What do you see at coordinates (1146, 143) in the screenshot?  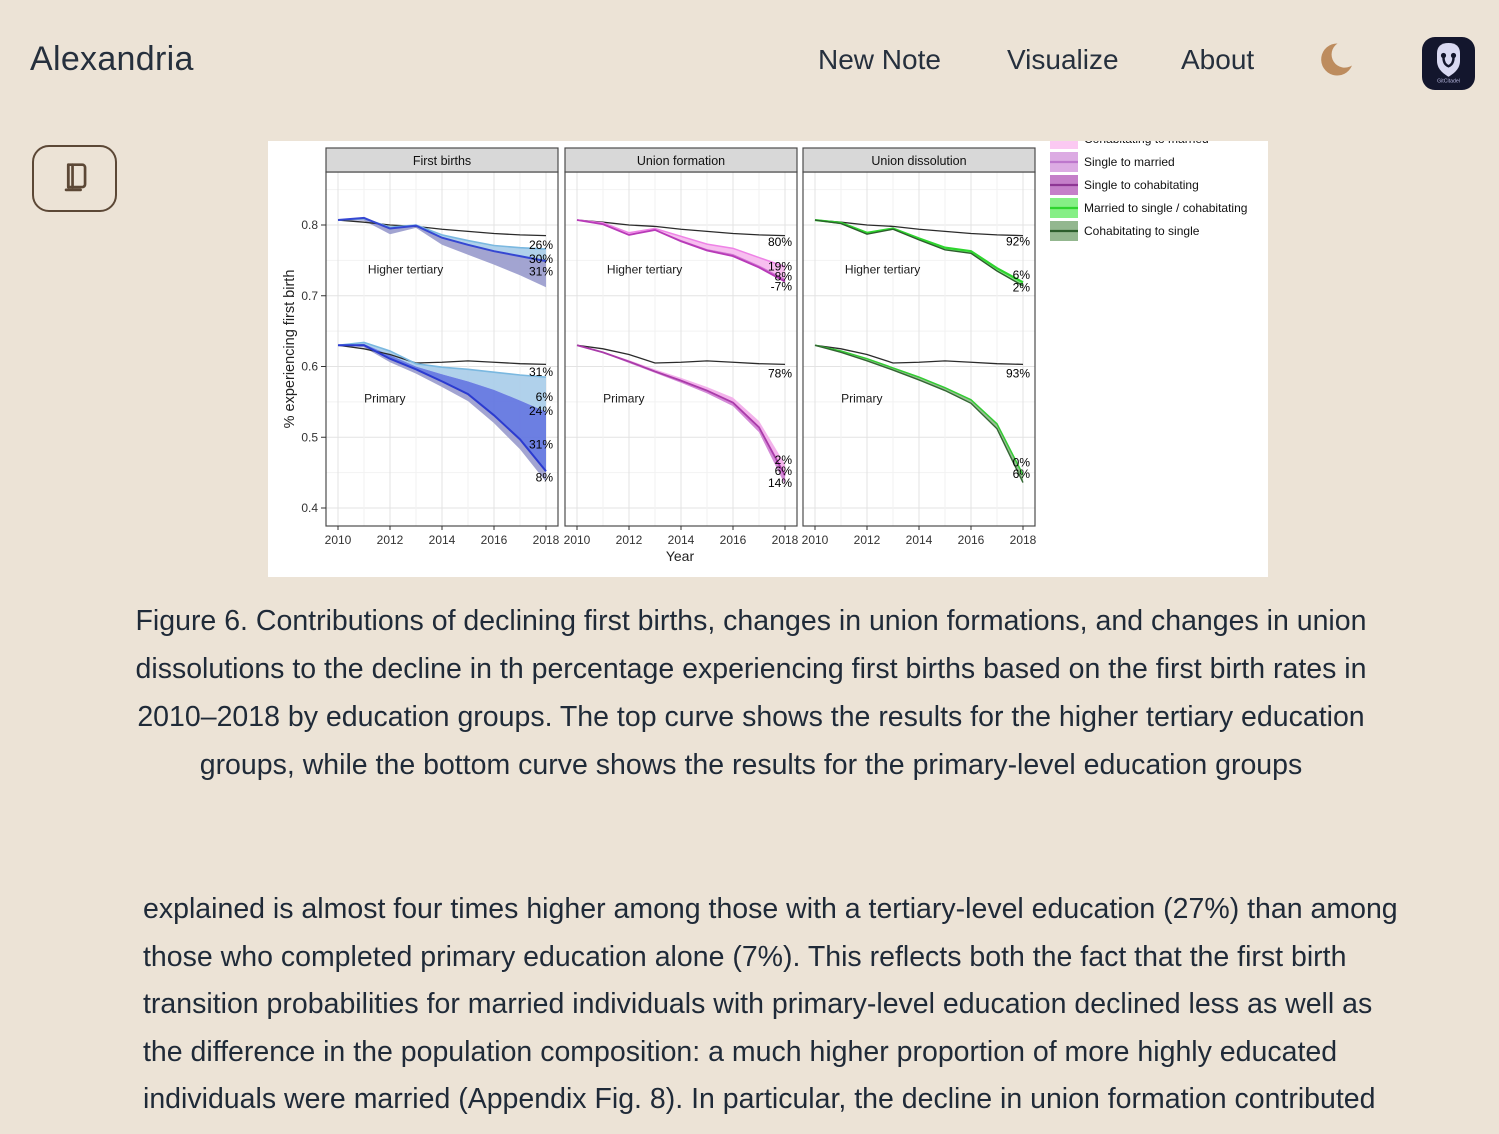 I see `legend-label: Cohabitating to married` at bounding box center [1146, 143].